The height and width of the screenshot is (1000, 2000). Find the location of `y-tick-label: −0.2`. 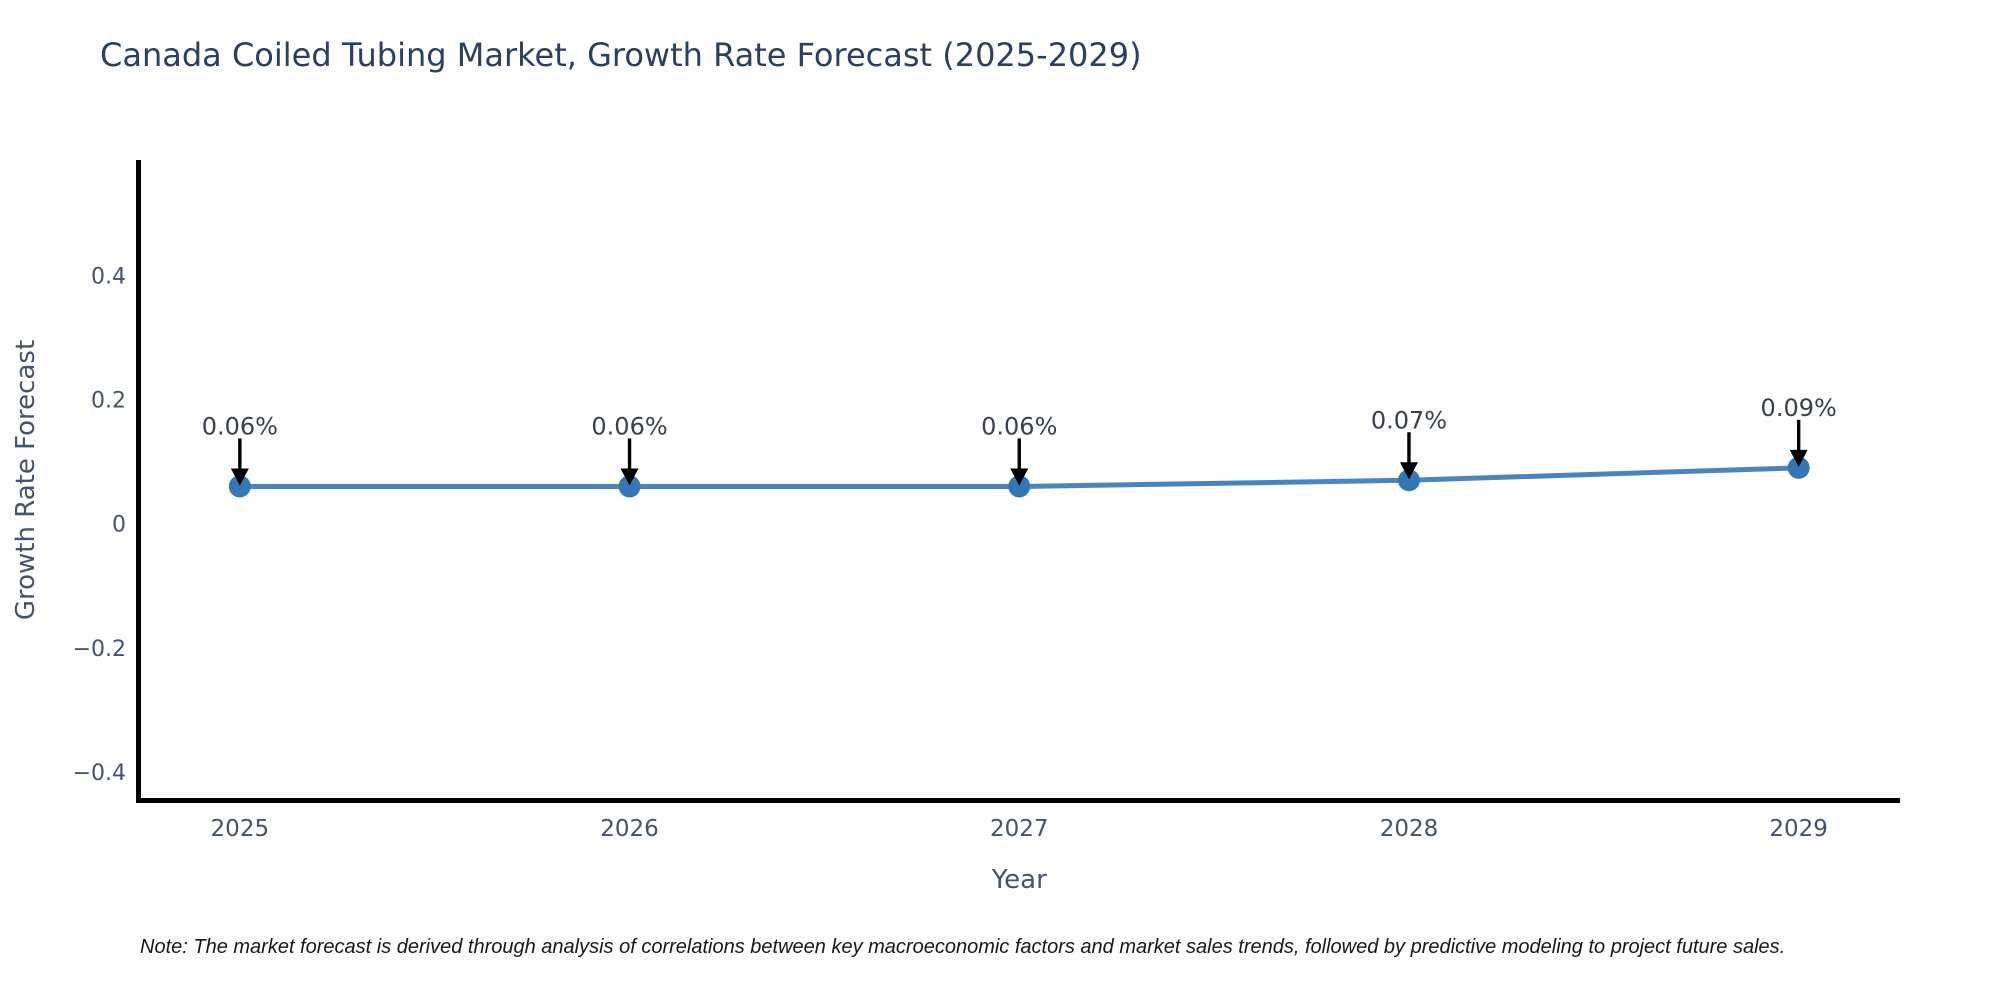

y-tick-label: −0.2 is located at coordinates (99, 649).